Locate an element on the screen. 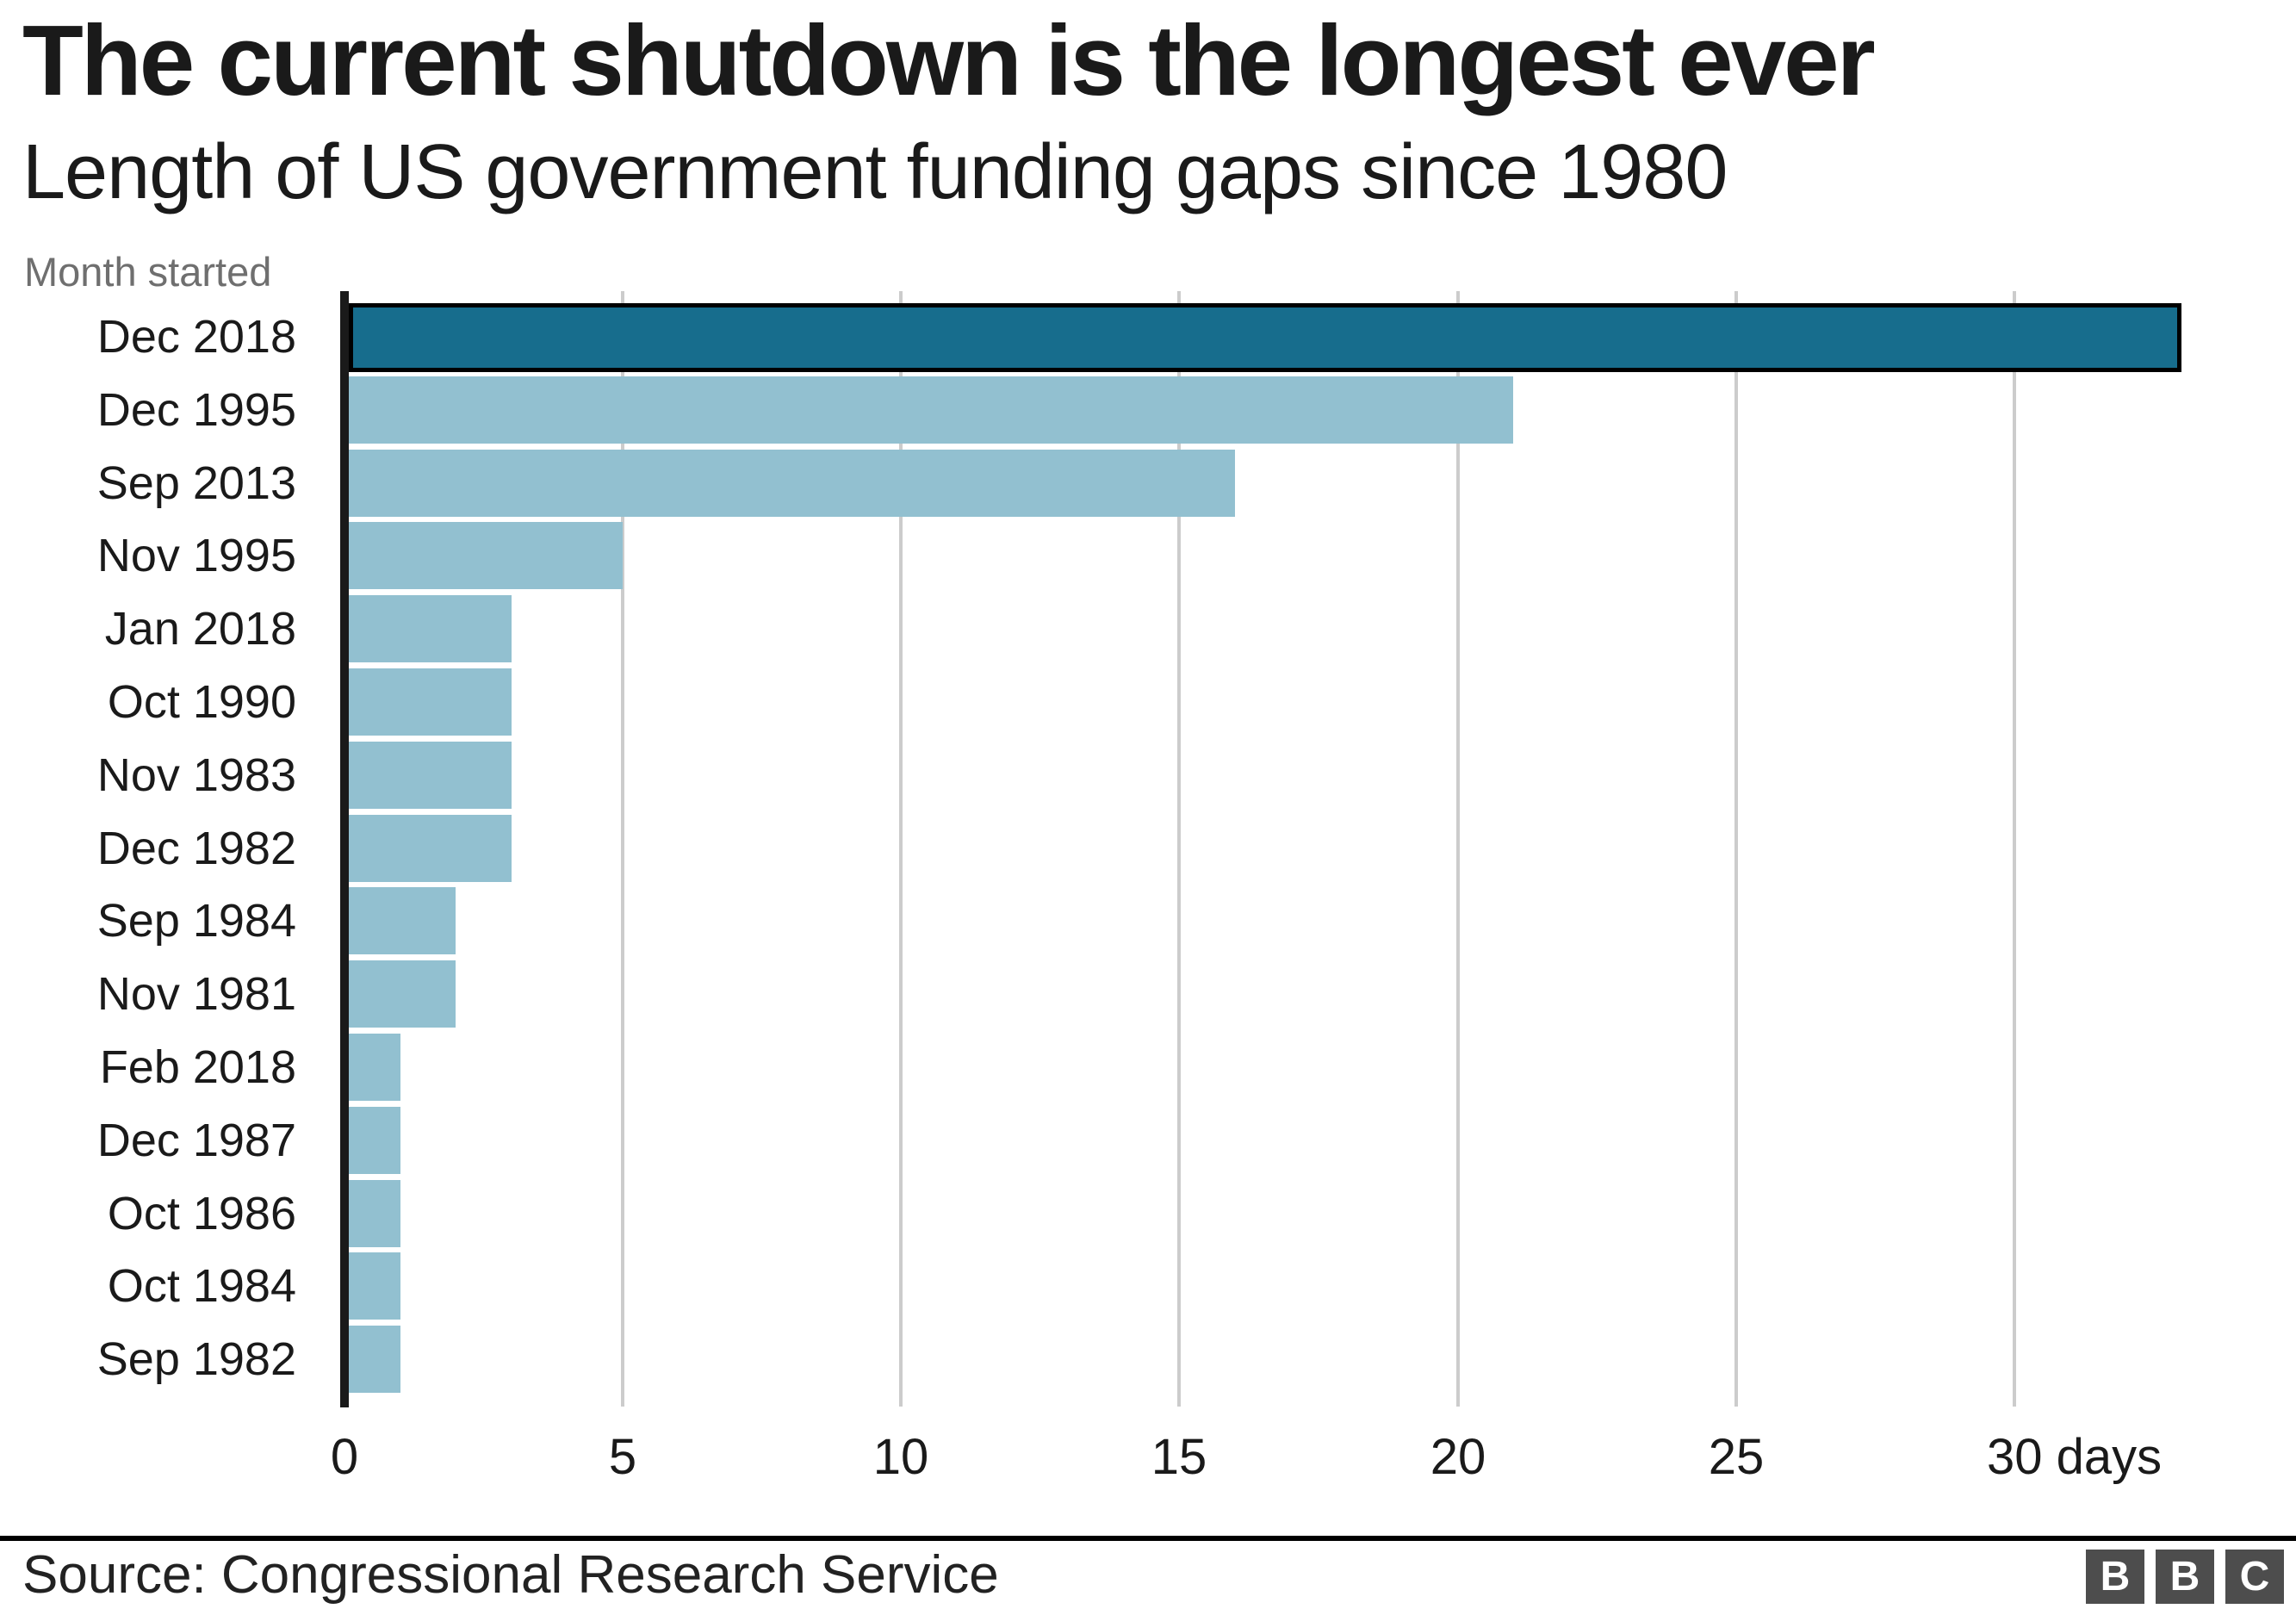 This screenshot has width=2296, height=1615. bar-oct-1984 is located at coordinates (374, 1286).